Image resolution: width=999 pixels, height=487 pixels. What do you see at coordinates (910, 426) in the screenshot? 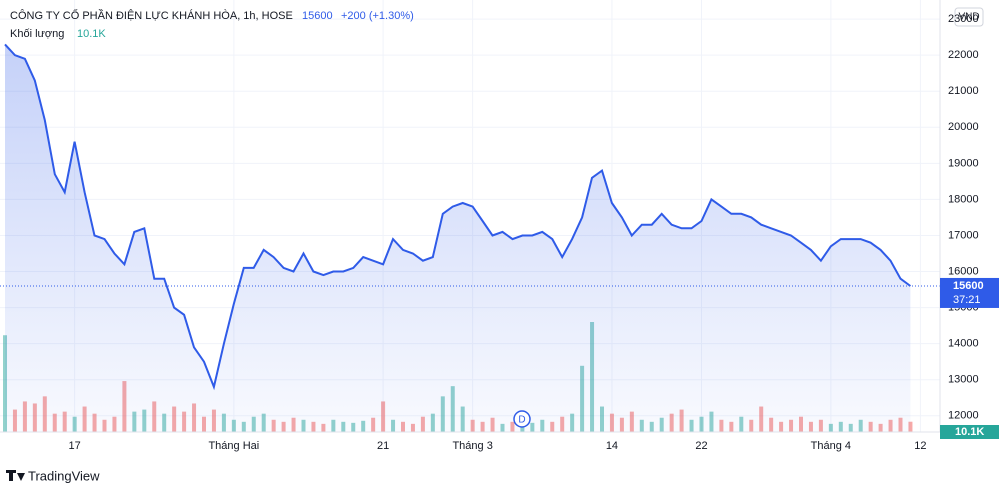
I see `volume-bar` at bounding box center [910, 426].